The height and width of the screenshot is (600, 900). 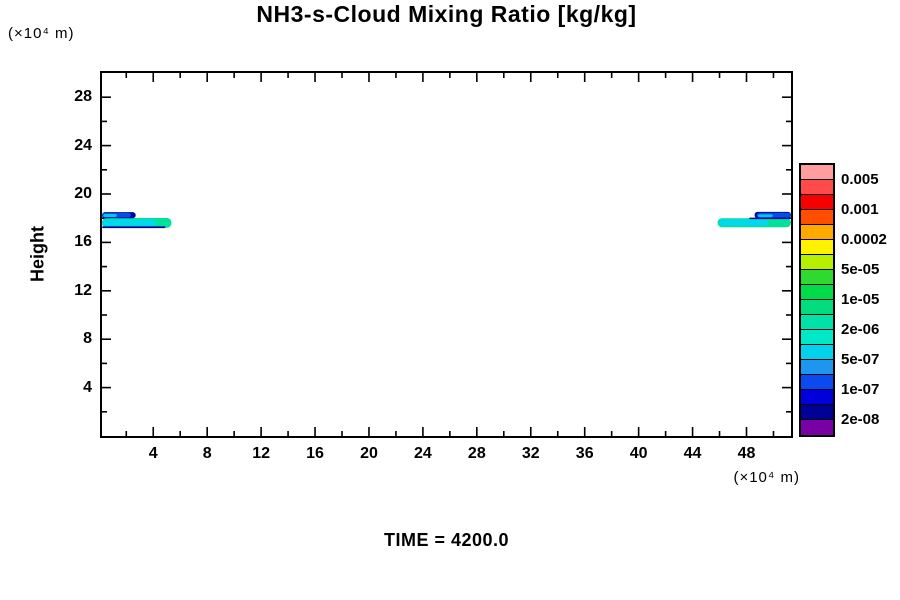 What do you see at coordinates (87, 339) in the screenshot?
I see `y-tick-label: 8` at bounding box center [87, 339].